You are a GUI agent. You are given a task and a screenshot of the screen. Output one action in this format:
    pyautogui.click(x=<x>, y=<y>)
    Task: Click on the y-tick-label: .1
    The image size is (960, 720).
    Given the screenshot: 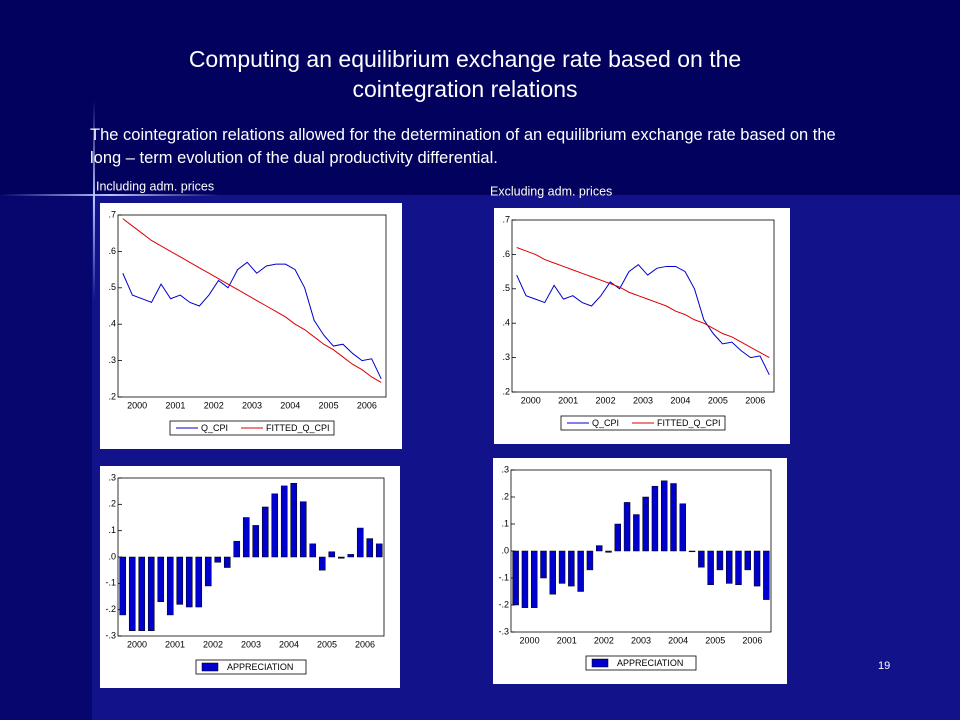 What is the action you would take?
    pyautogui.click(x=505, y=523)
    